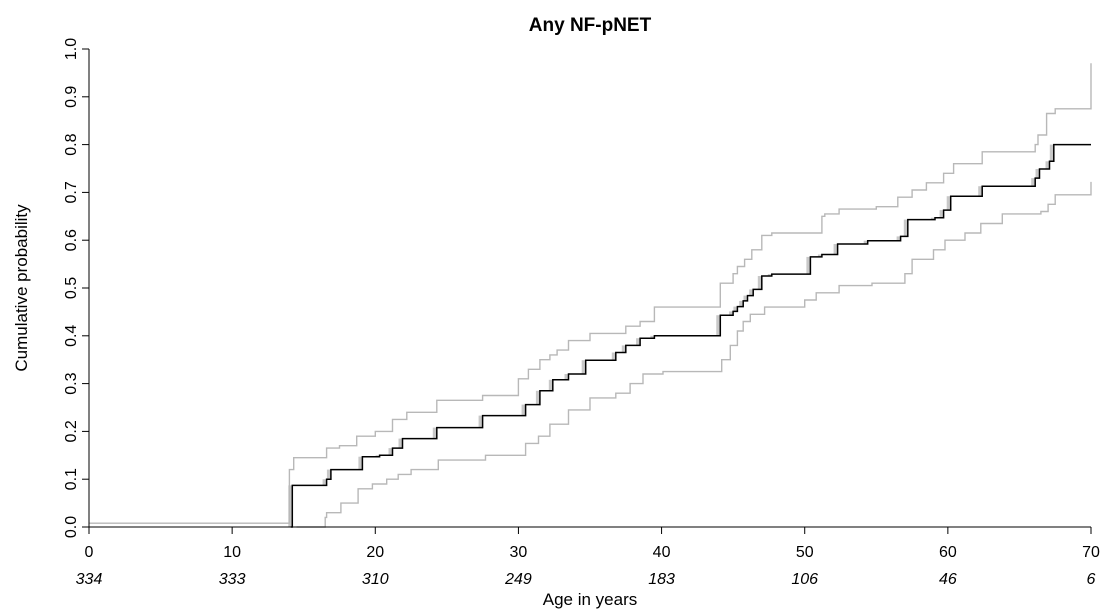 This screenshot has height=610, width=1102. Describe the element at coordinates (590, 599) in the screenshot. I see `x-axis-label: Age in years` at that location.